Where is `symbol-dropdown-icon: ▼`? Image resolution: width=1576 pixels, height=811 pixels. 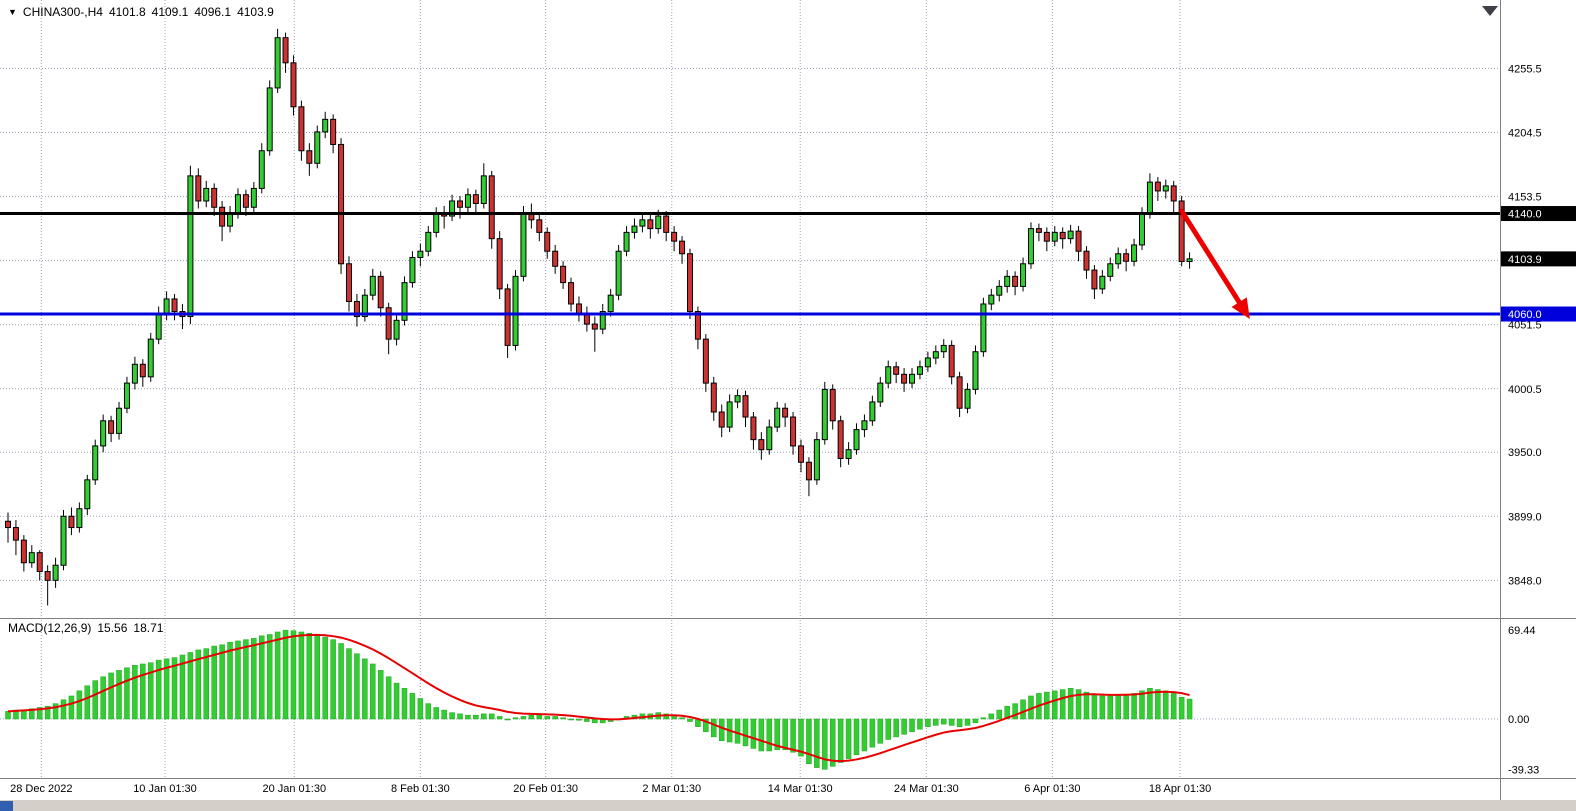 symbol-dropdown-icon: ▼ is located at coordinates (12, 12).